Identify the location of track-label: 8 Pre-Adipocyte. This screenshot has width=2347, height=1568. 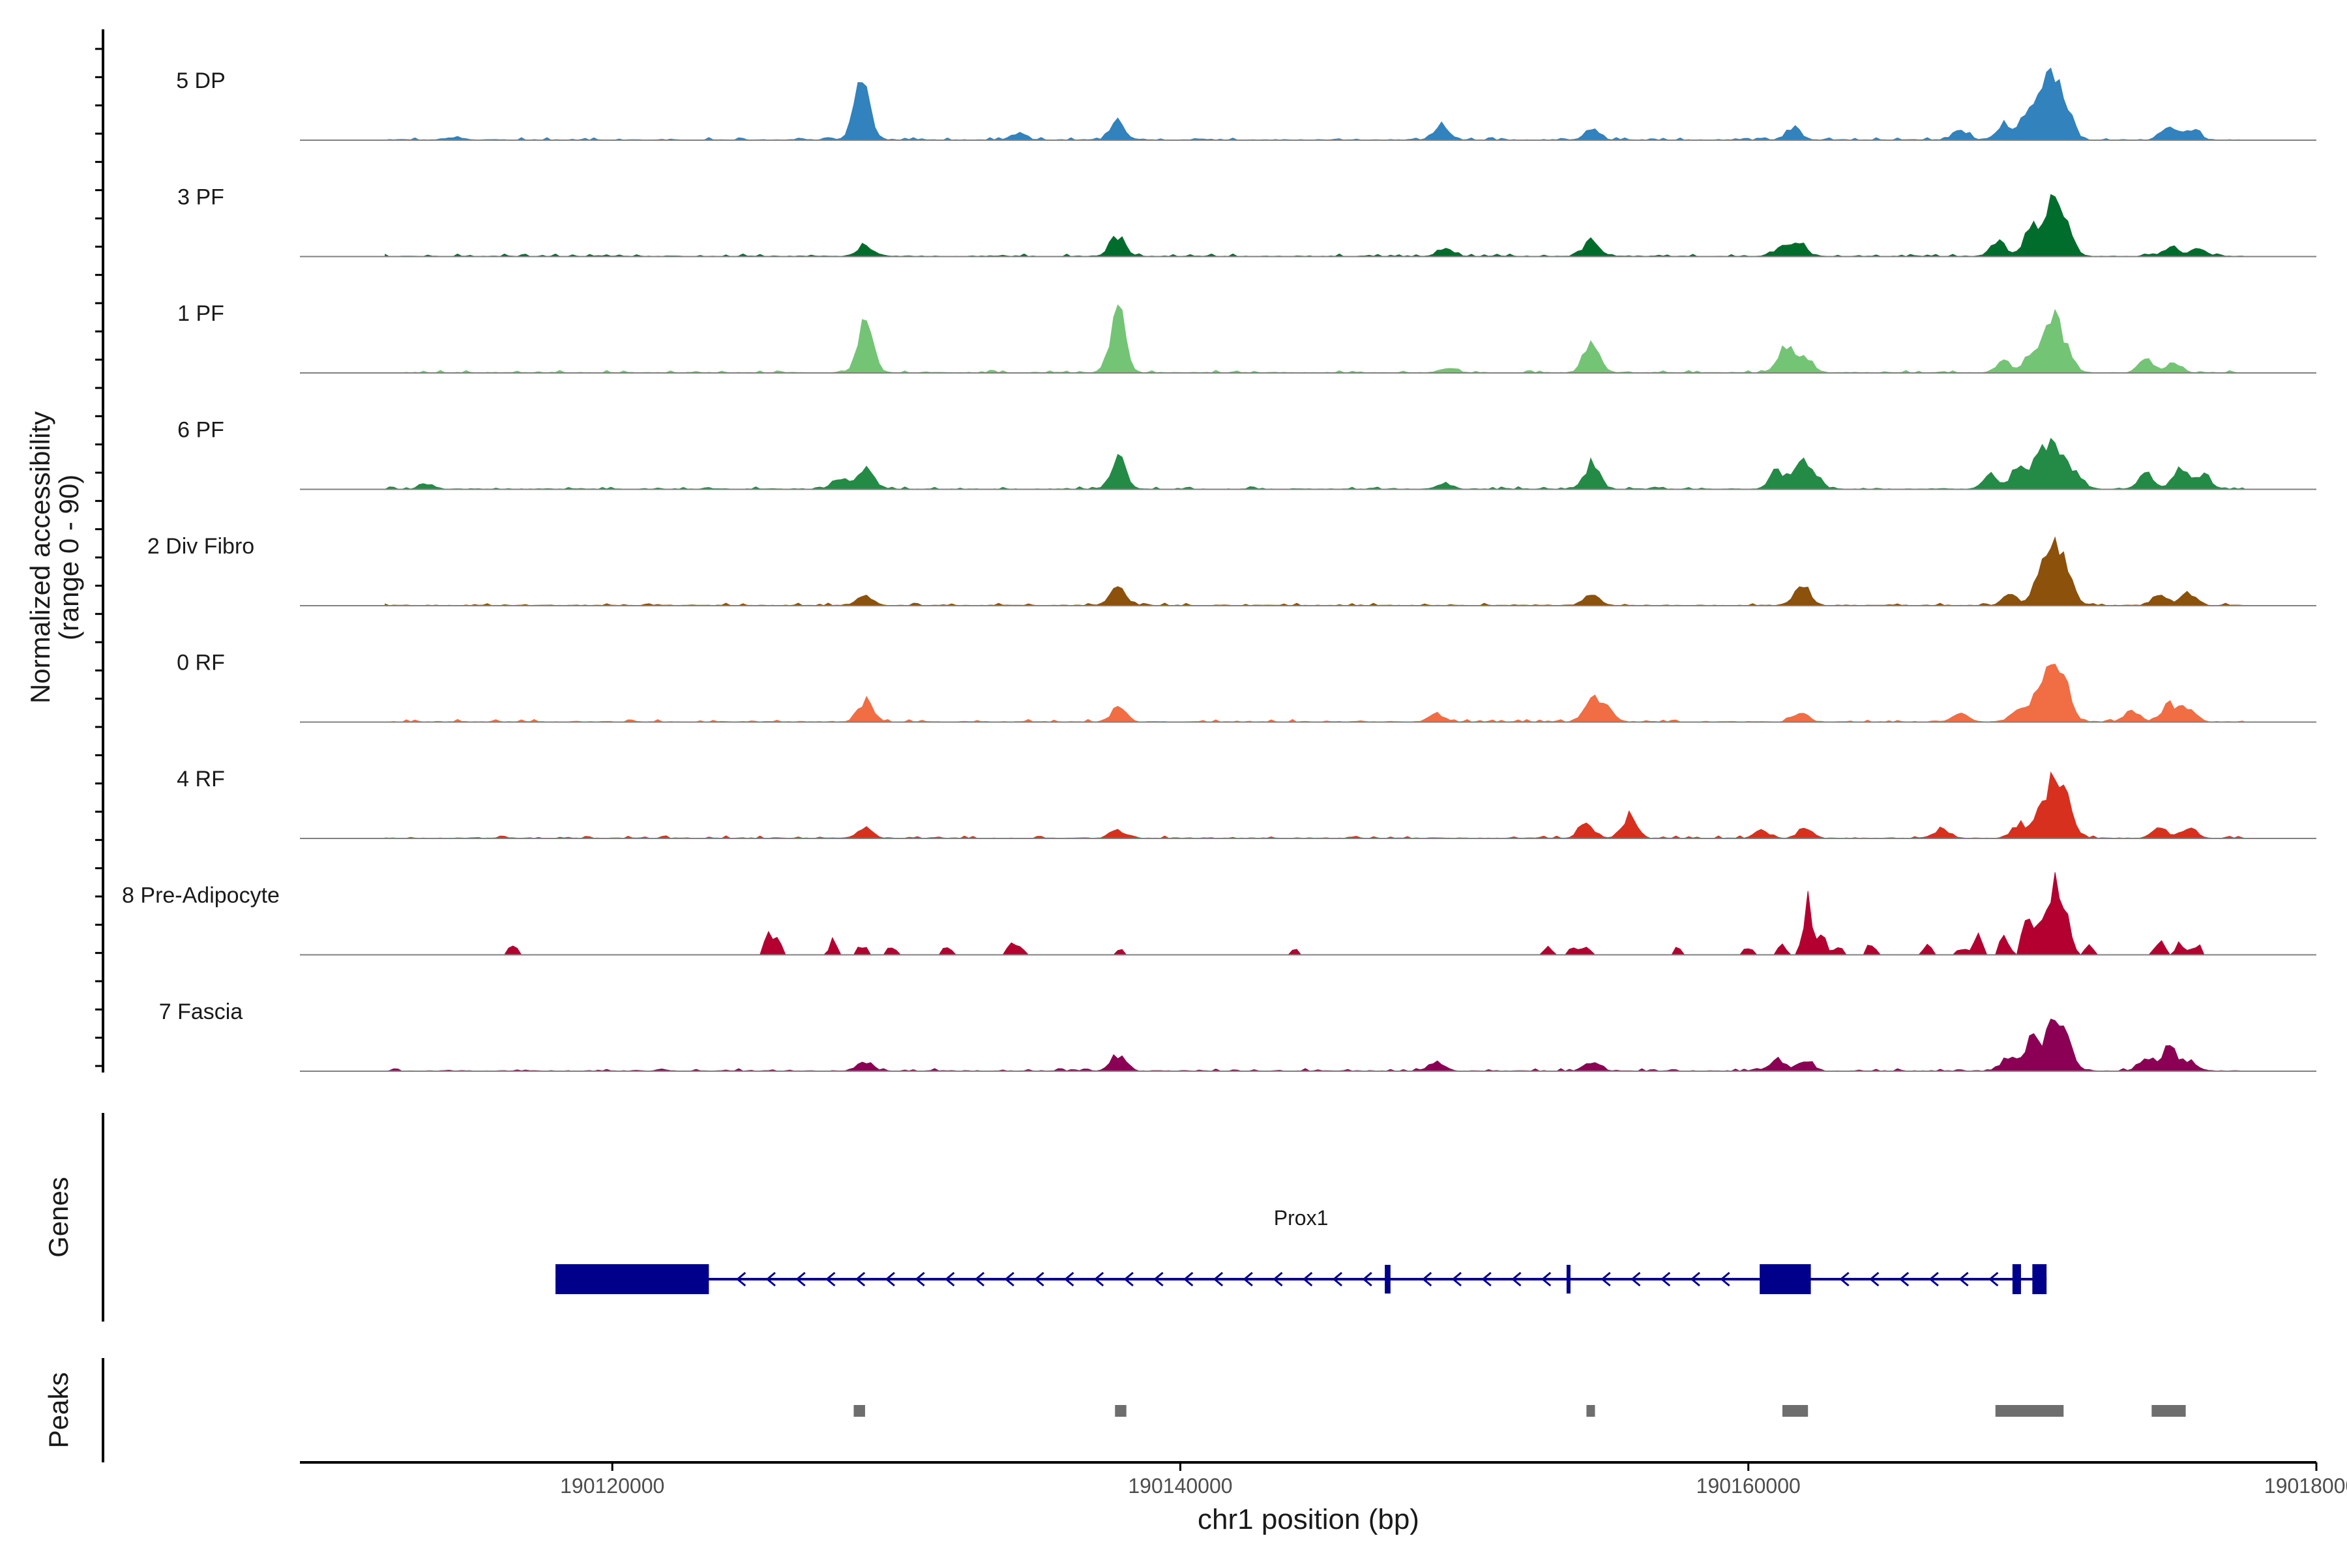
(201, 896).